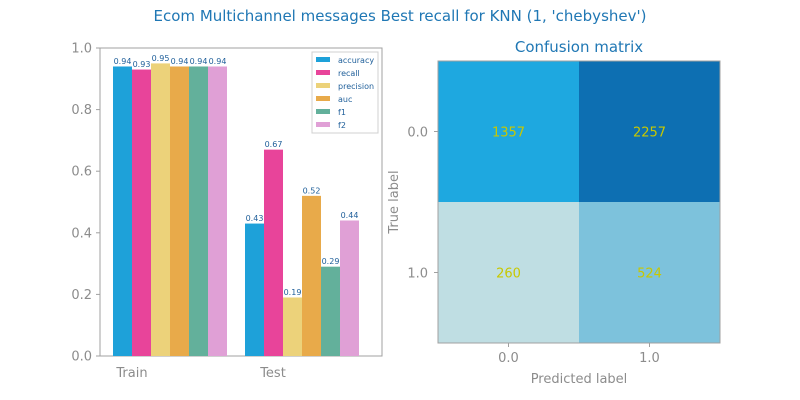 The image size is (800, 400). Describe the element at coordinates (200, 373) in the screenshot. I see `bar-x-axis: Train Test` at that location.